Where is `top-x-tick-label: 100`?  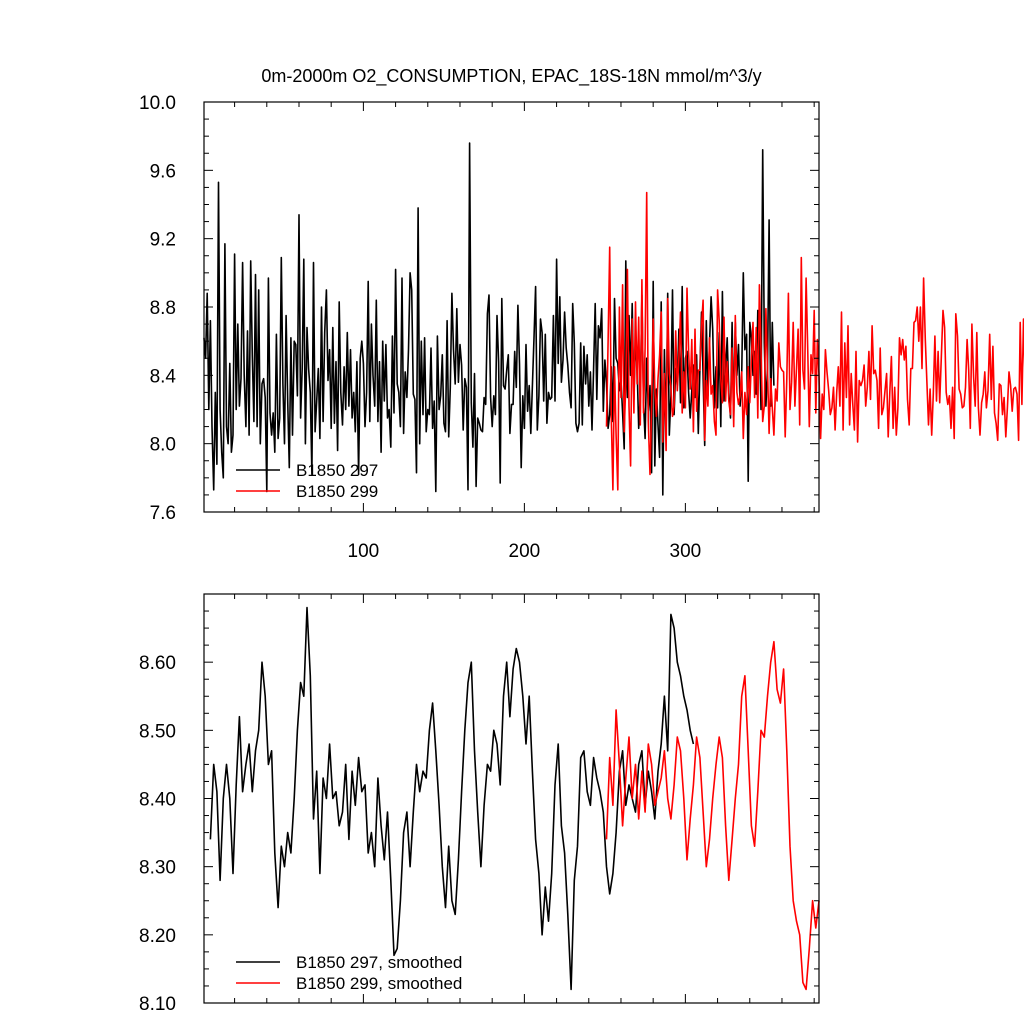 top-x-tick-label: 100 is located at coordinates (364, 551).